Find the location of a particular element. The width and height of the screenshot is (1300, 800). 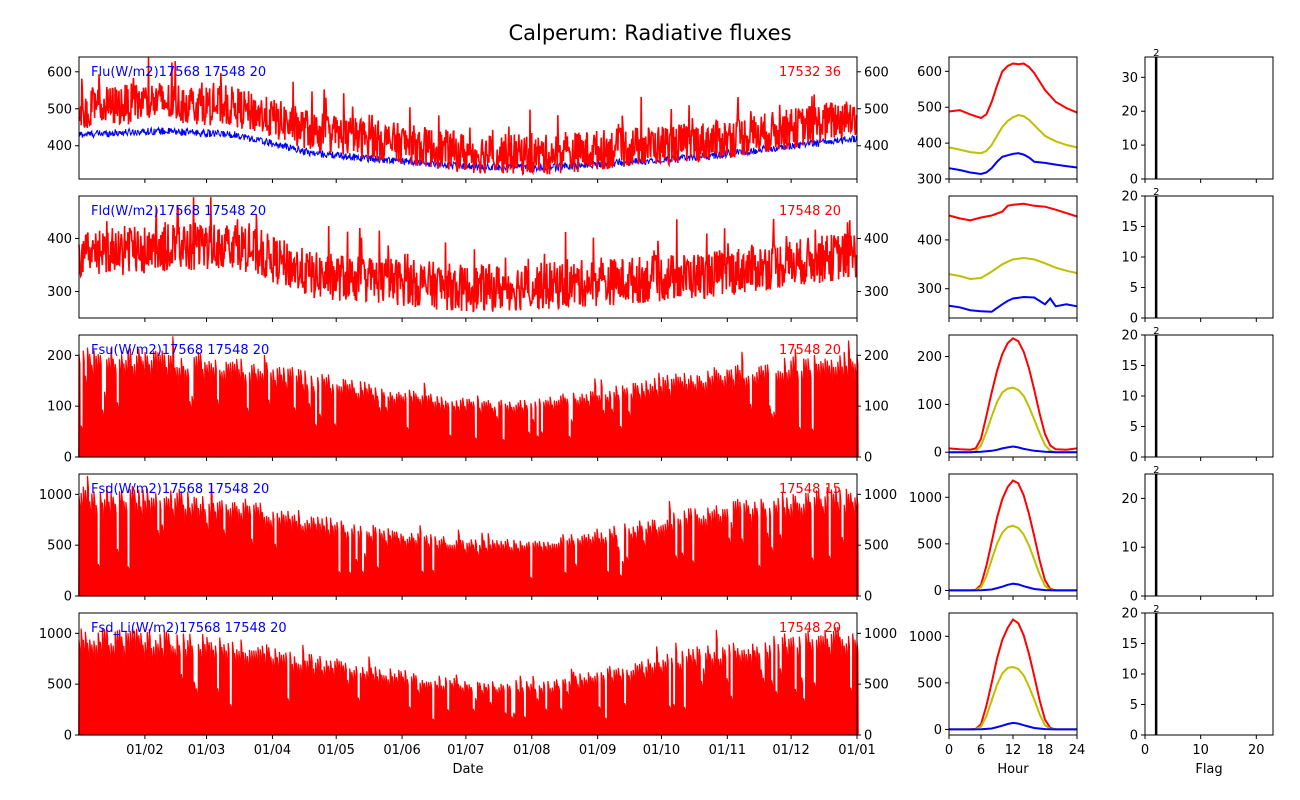

x-tick-label: 01/10 is located at coordinates (661, 750).